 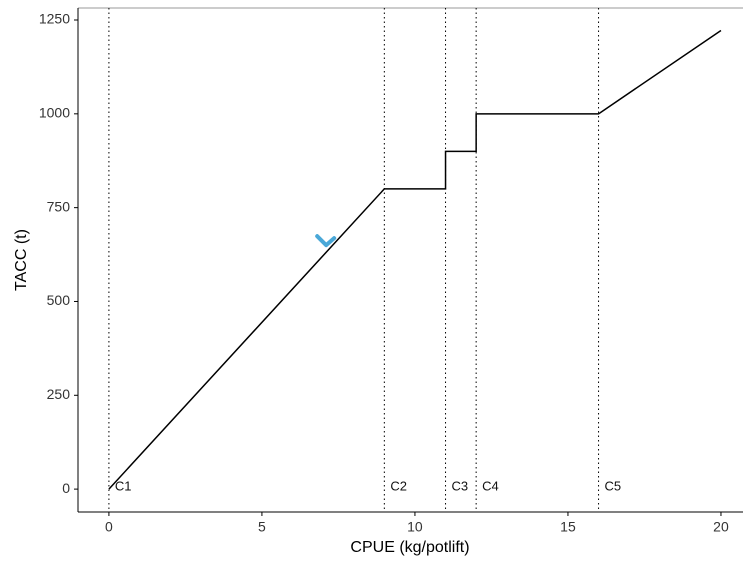 What do you see at coordinates (262, 527) in the screenshot?
I see `x-tick-label: 5` at bounding box center [262, 527].